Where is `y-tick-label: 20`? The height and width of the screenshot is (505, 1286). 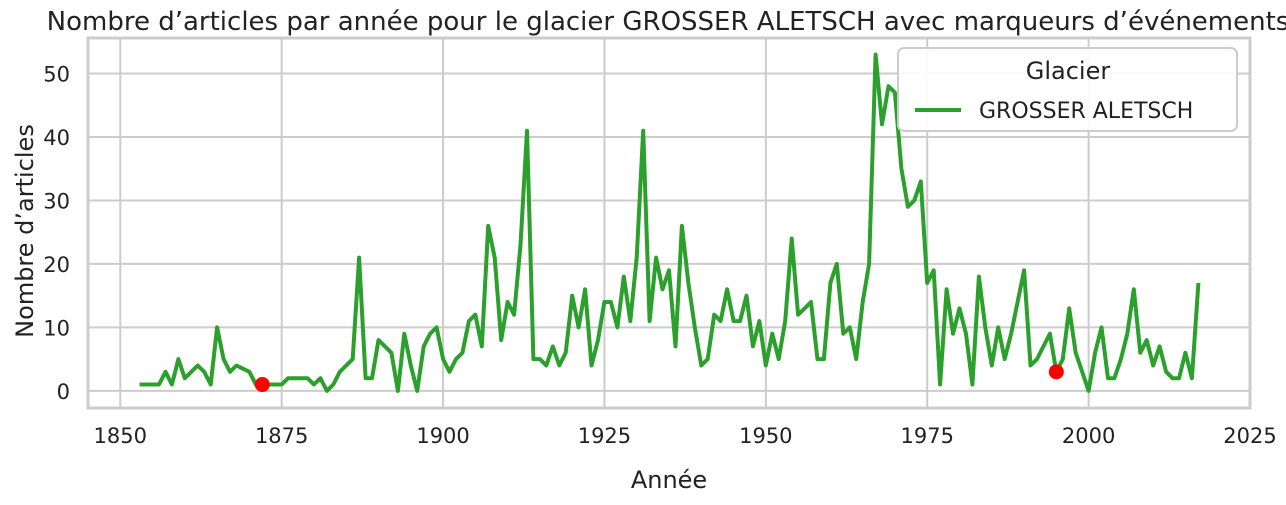 y-tick-label: 20 is located at coordinates (56, 265).